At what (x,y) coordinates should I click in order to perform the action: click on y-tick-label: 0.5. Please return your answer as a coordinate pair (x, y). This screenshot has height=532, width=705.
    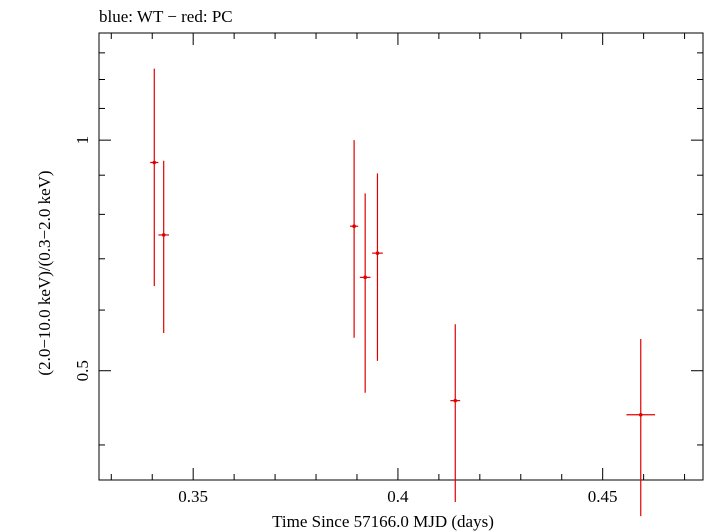
    Looking at the image, I should click on (82, 370).